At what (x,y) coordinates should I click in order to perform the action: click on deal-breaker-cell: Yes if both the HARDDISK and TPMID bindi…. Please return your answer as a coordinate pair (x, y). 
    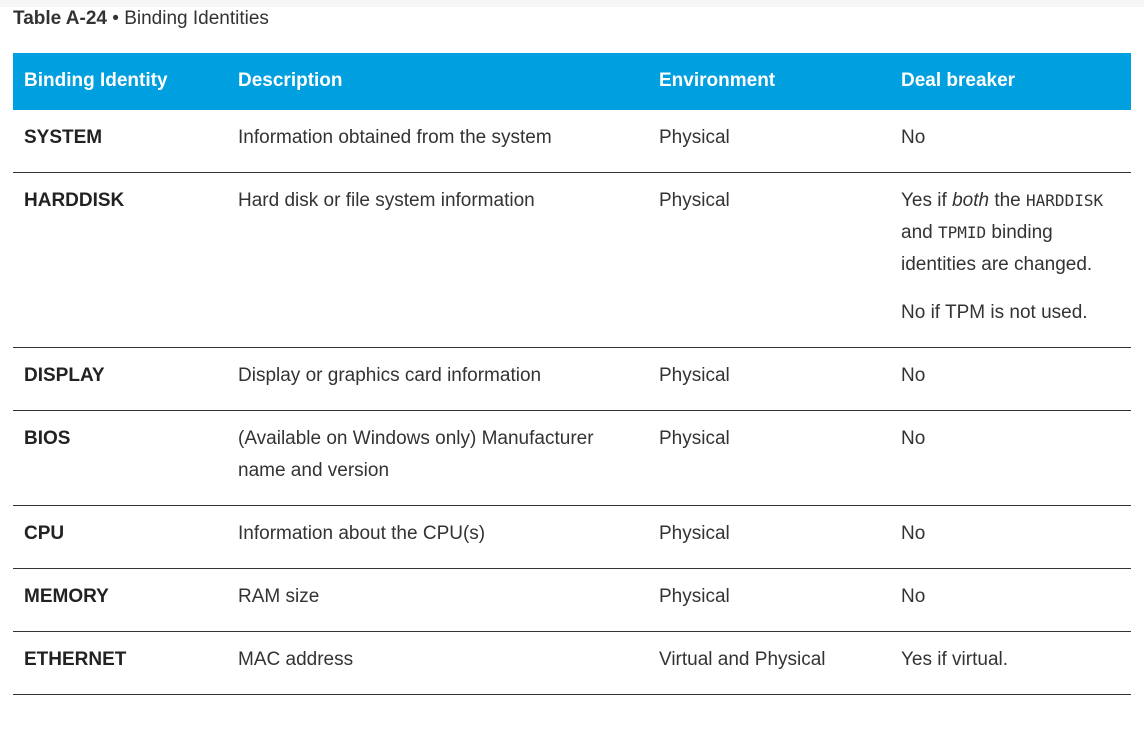
    Looking at the image, I should click on (1010, 260).